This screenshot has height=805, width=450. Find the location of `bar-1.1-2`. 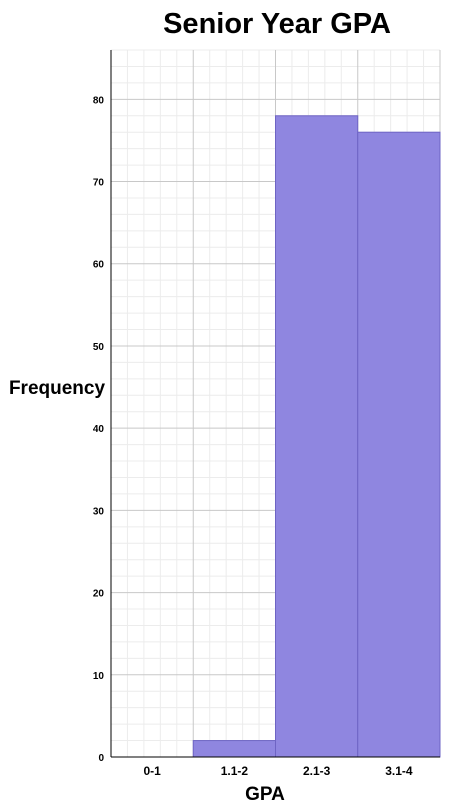

bar-1.1-2 is located at coordinates (234, 749).